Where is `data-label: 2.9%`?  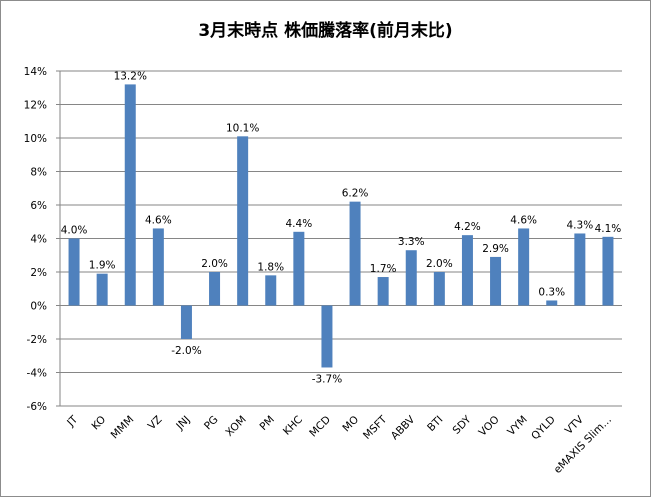
data-label: 2.9% is located at coordinates (495, 249).